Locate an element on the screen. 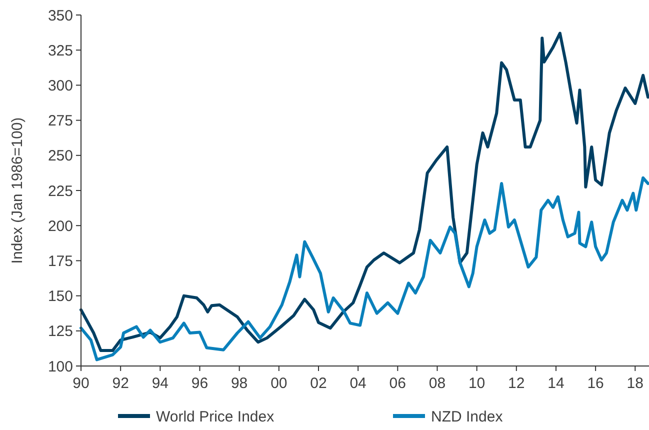 Image resolution: width=649 pixels, height=430 pixels. y-tick-label: 250 is located at coordinates (60, 156).